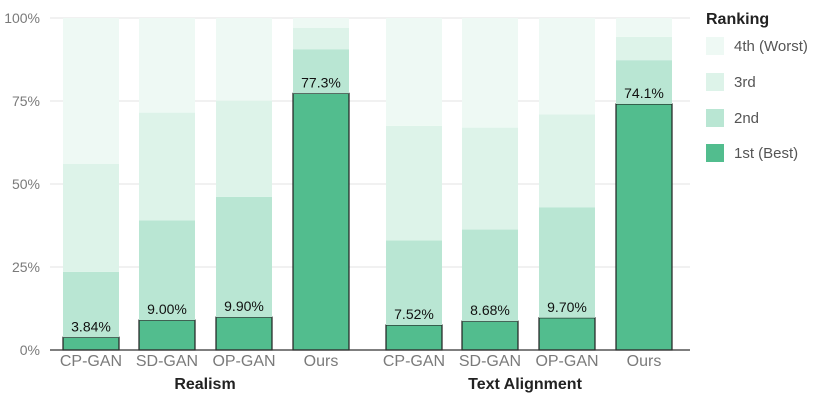 The width and height of the screenshot is (830, 400). Describe the element at coordinates (766, 153) in the screenshot. I see `legend-label: 1st (Best)` at that location.